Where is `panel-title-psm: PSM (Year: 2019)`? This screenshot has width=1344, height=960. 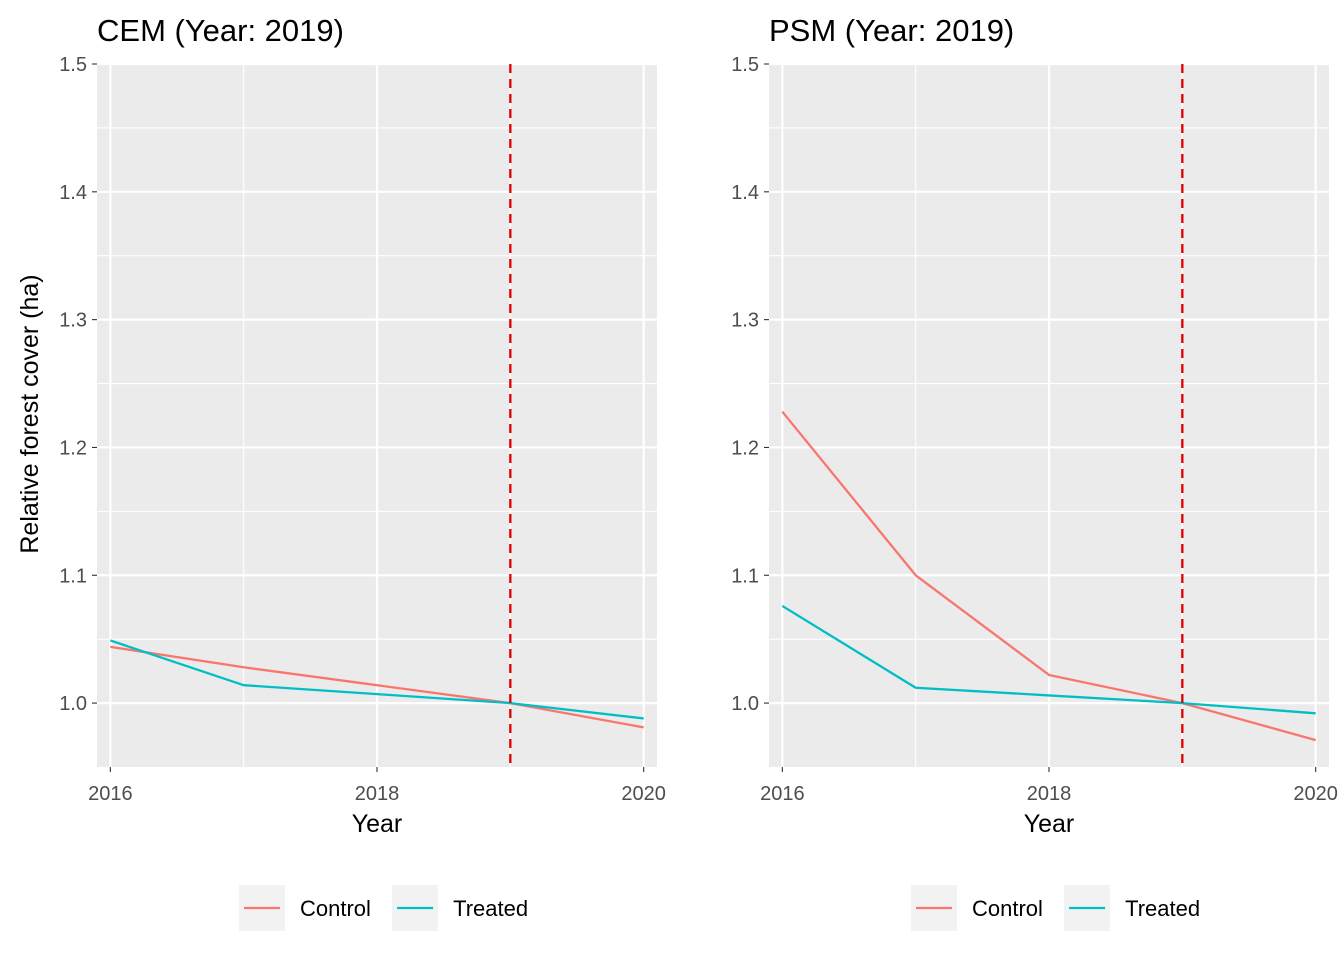
panel-title-psm: PSM (Year: 2019) is located at coordinates (891, 30).